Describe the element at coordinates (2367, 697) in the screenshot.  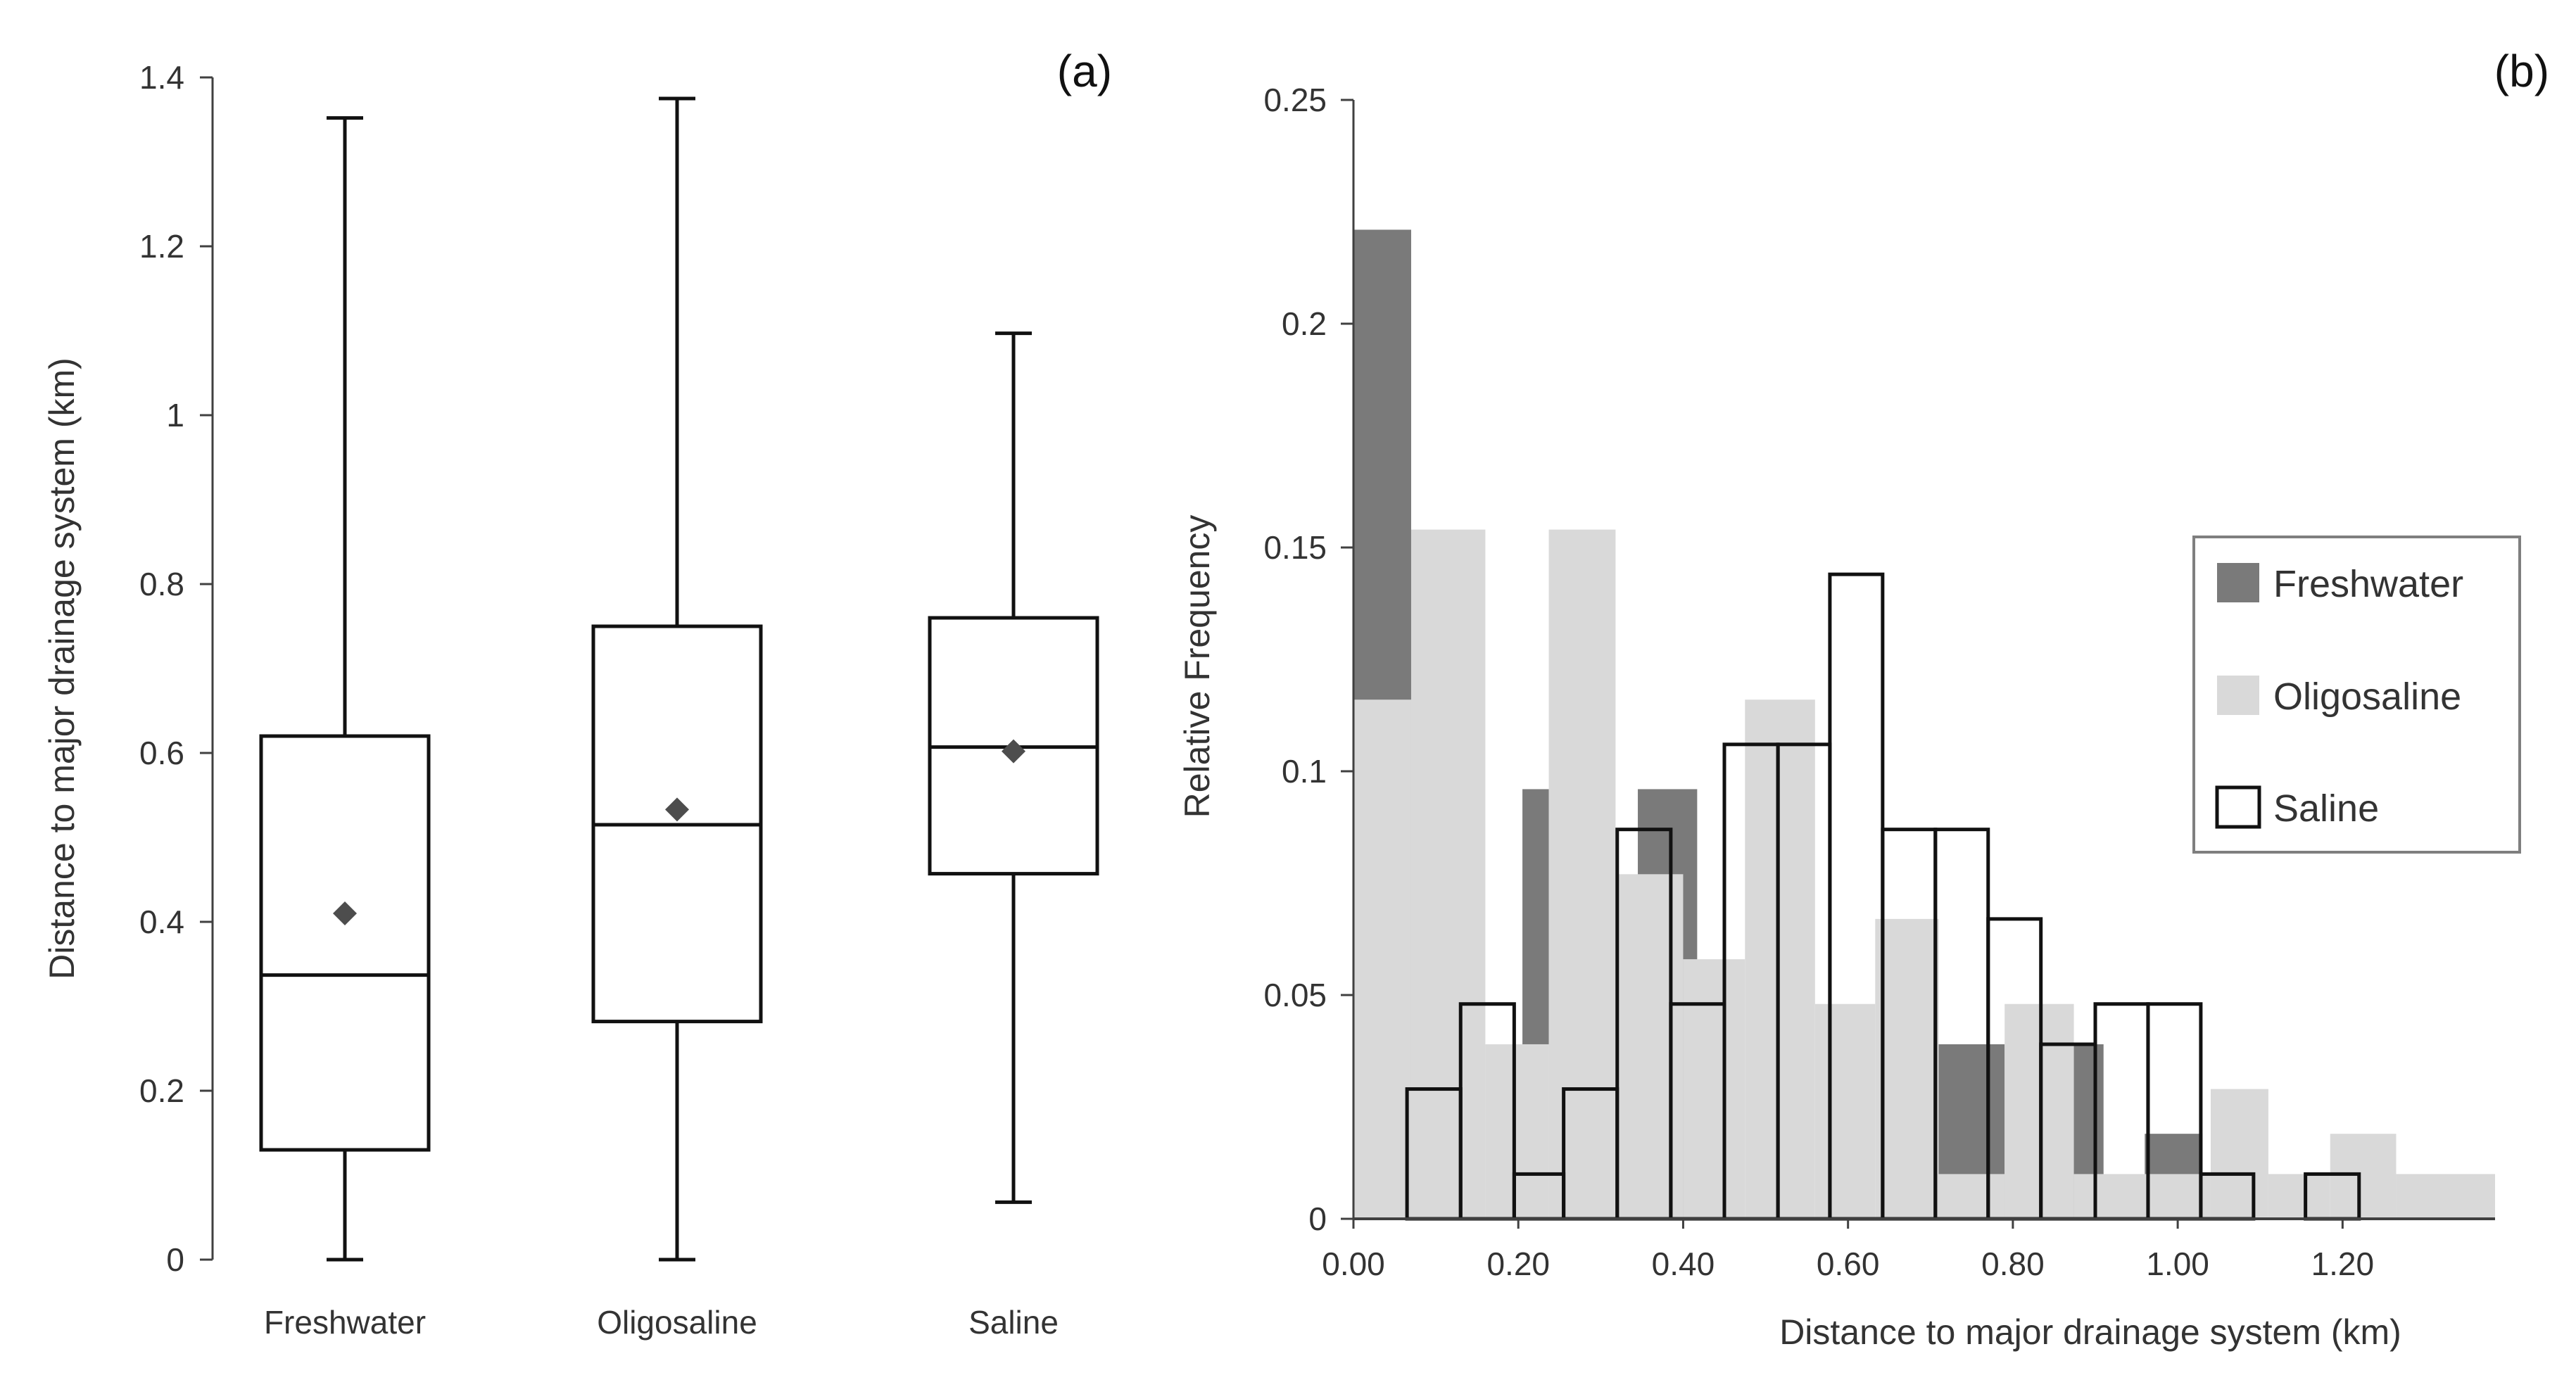
I see `legend-label-oligosaline: Oligosaline` at that location.